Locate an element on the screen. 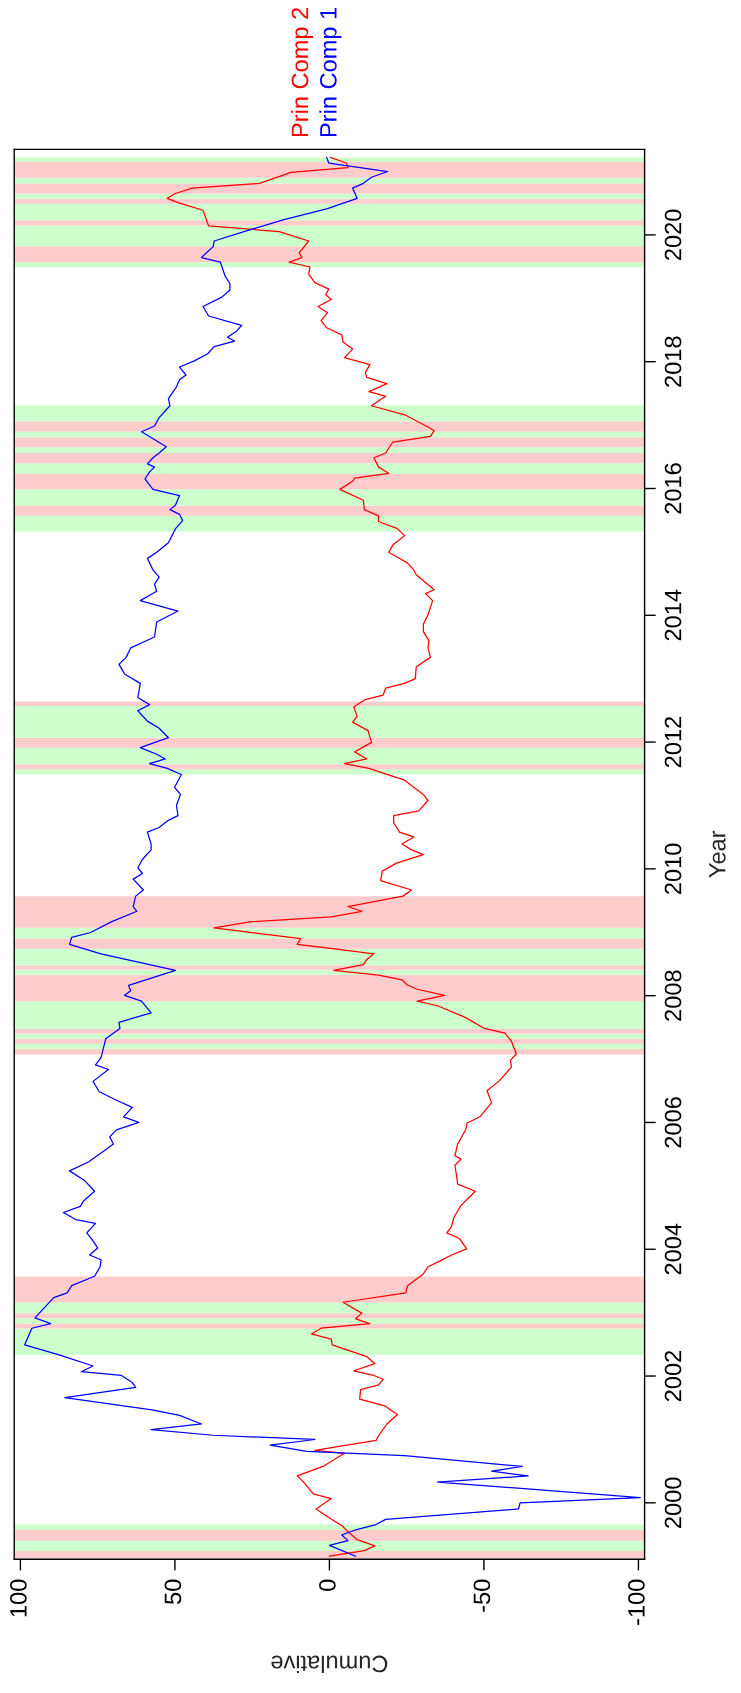  y-tick-label: 2016 is located at coordinates (673, 488).